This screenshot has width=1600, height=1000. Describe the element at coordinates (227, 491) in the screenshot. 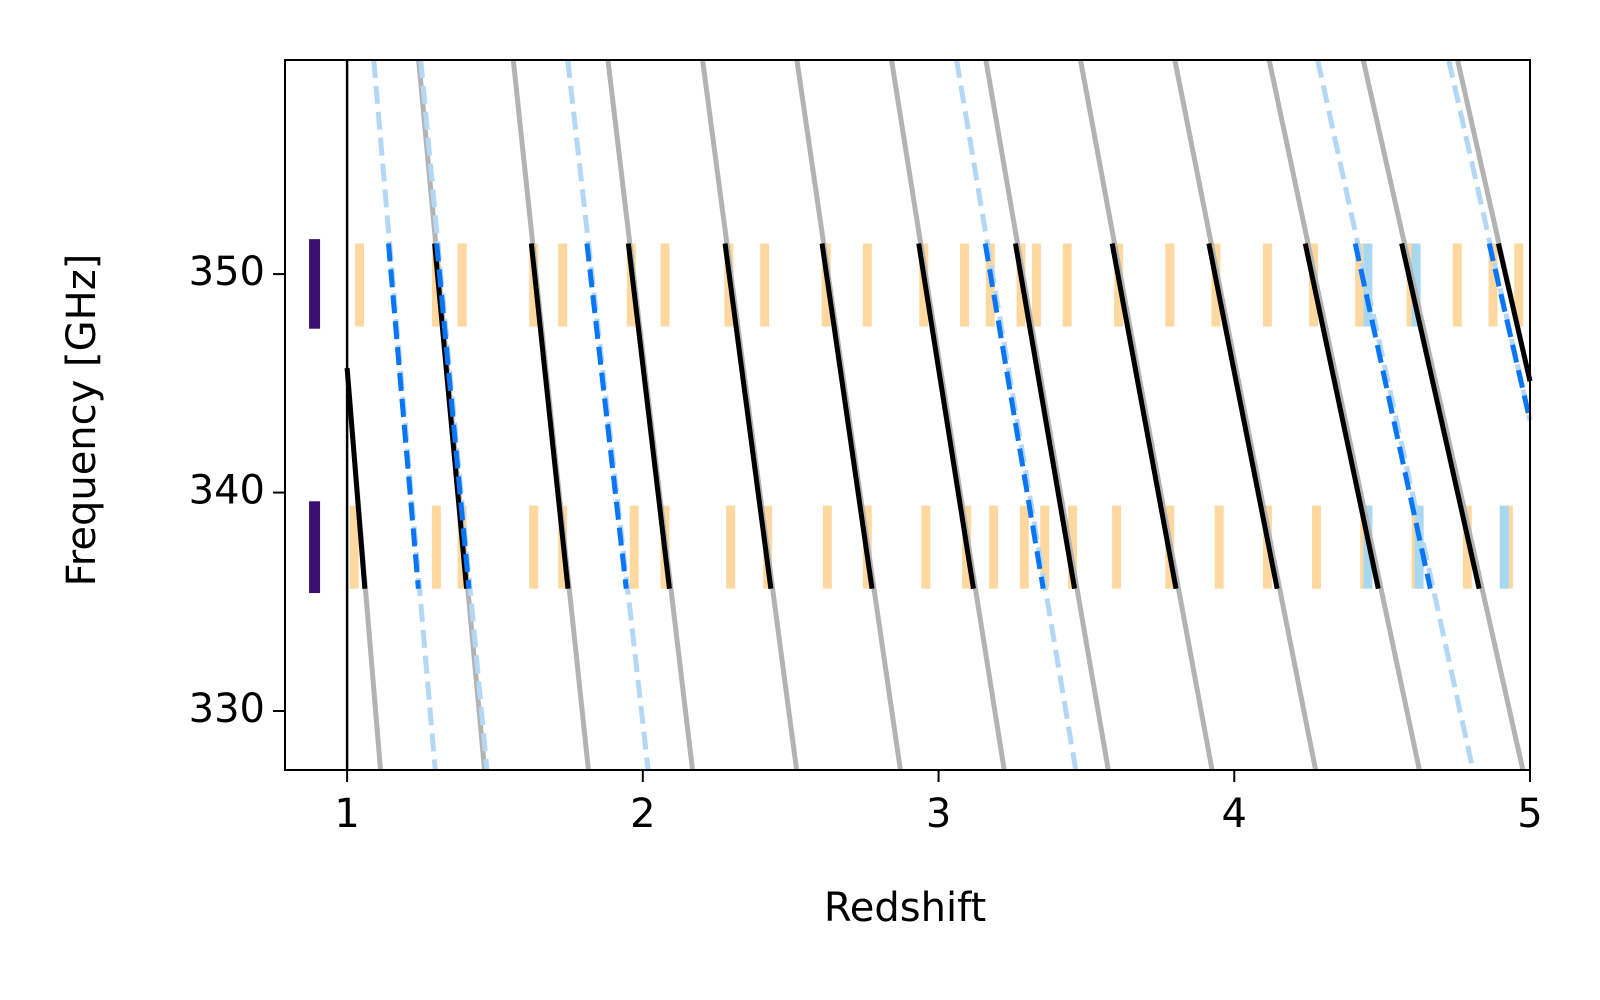

I see `y-tick-label: 340` at that location.